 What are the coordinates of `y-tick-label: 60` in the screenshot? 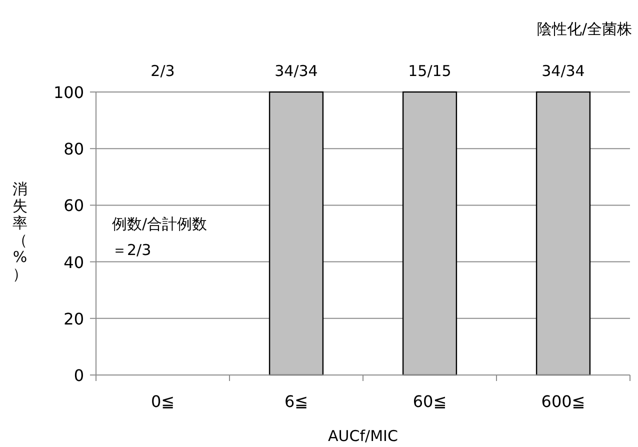 It's located at (74, 206).